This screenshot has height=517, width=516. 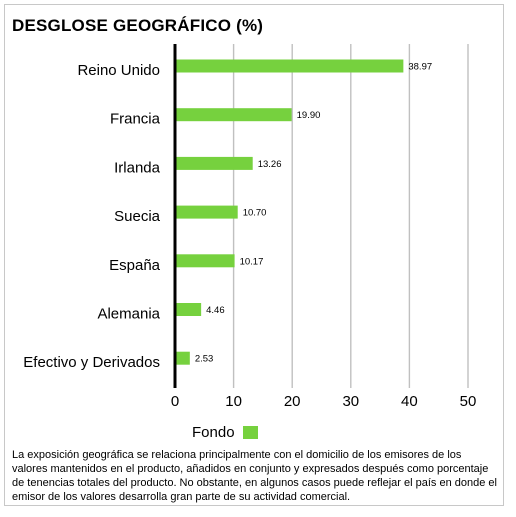 I want to click on value-label: 2.53, so click(x=204, y=359).